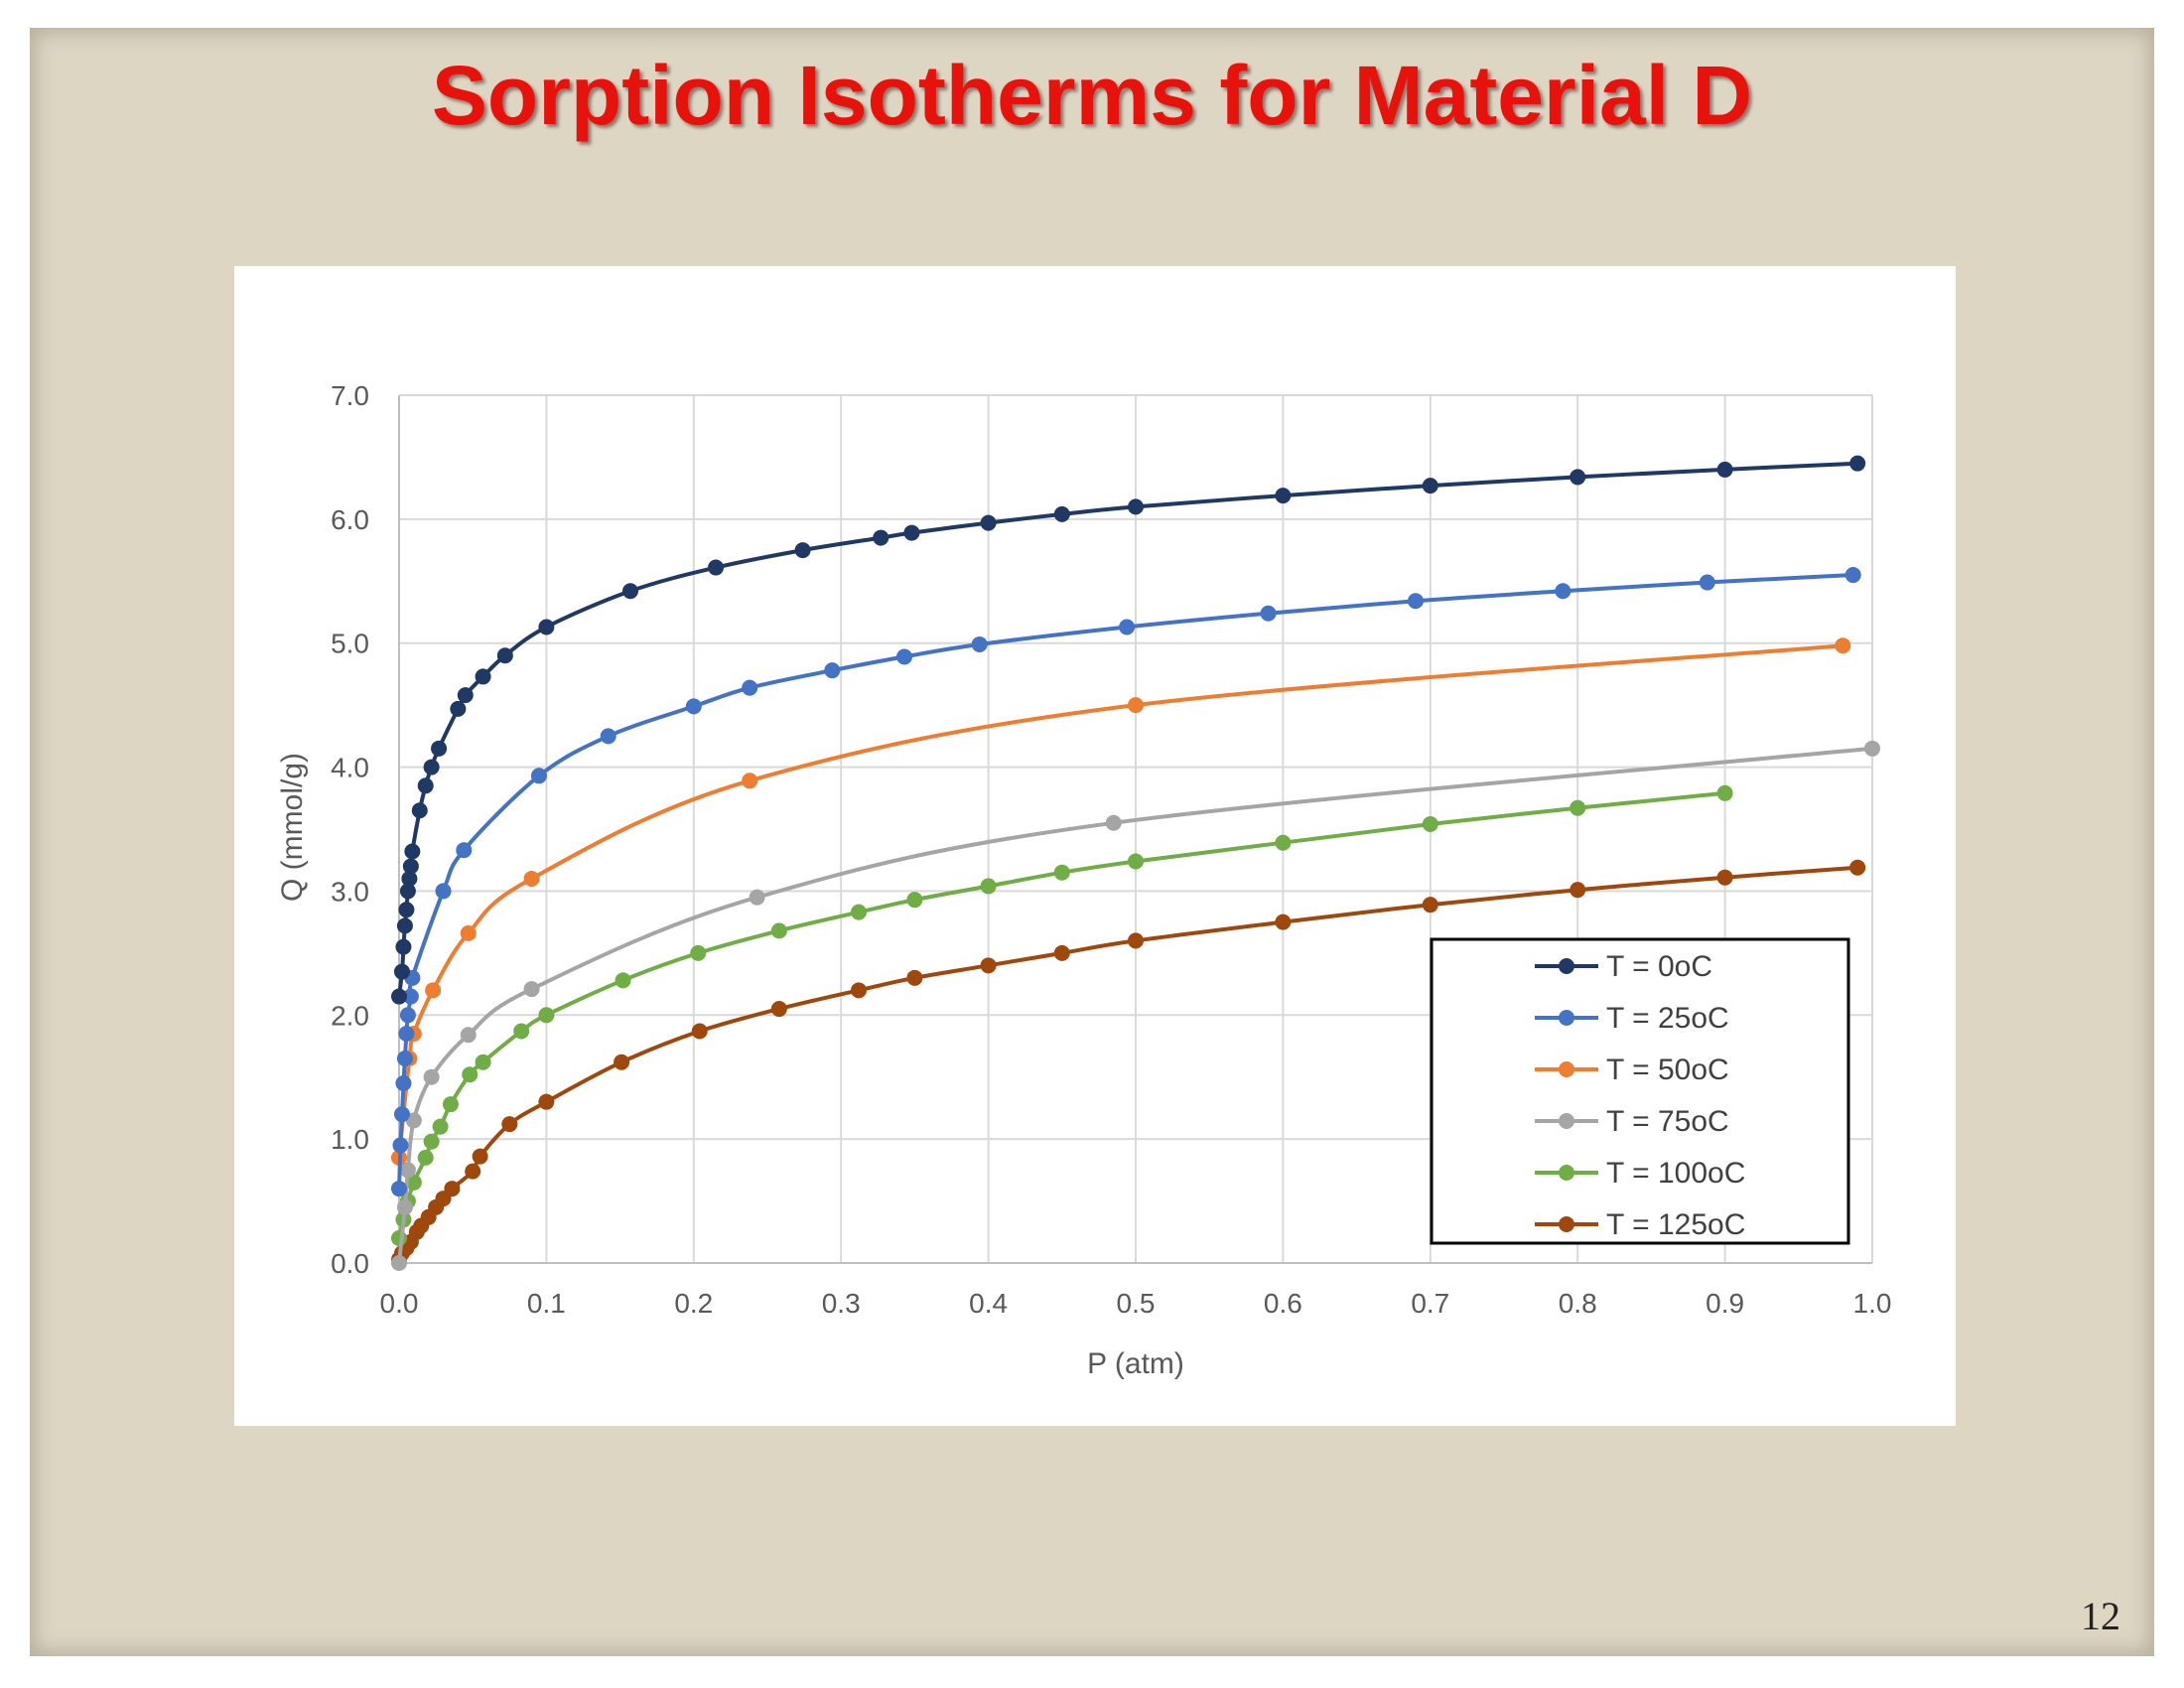 The width and height of the screenshot is (2184, 1688). I want to click on x-tick-label: 0.0, so click(399, 1303).